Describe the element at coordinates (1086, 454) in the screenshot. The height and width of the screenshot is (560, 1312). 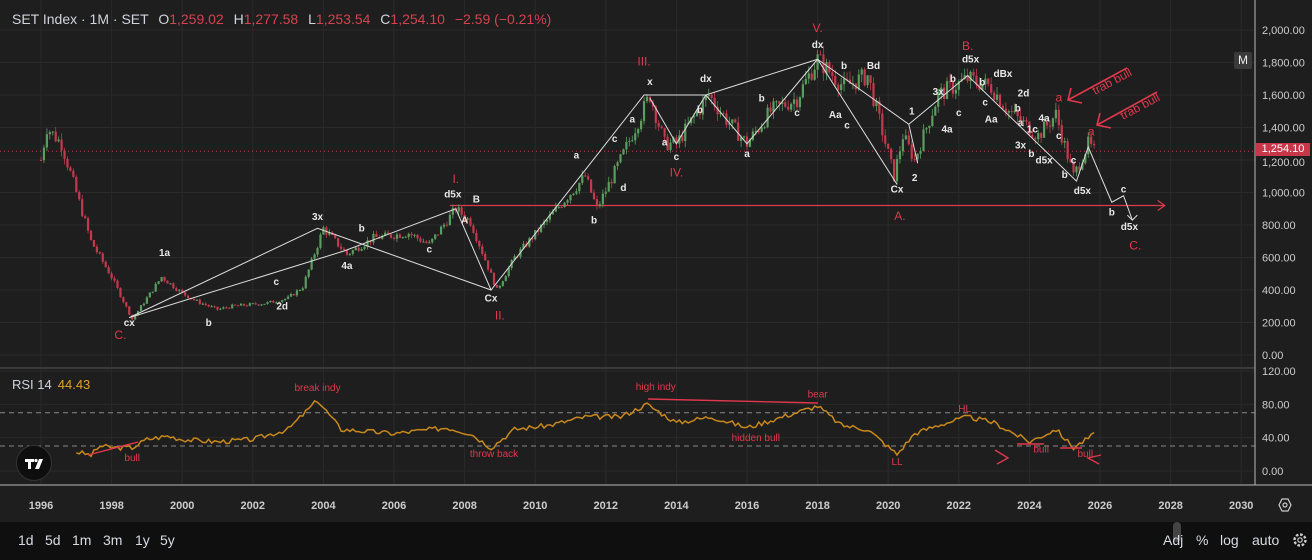
I see `rsi-annotation: bull` at that location.